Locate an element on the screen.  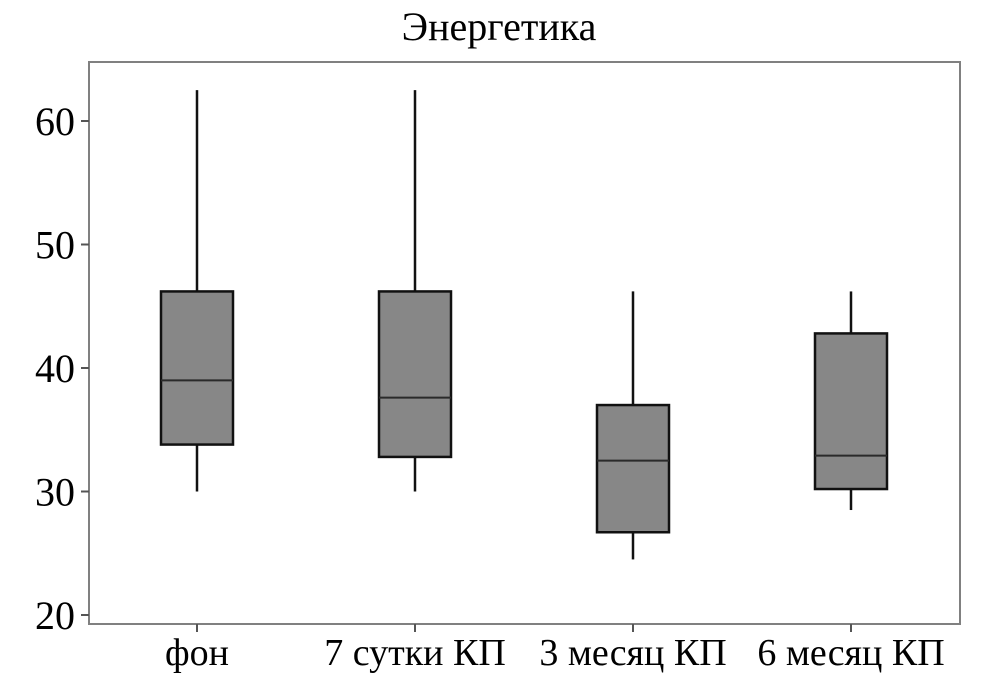
y-tick-label: 40 is located at coordinates (55, 368).